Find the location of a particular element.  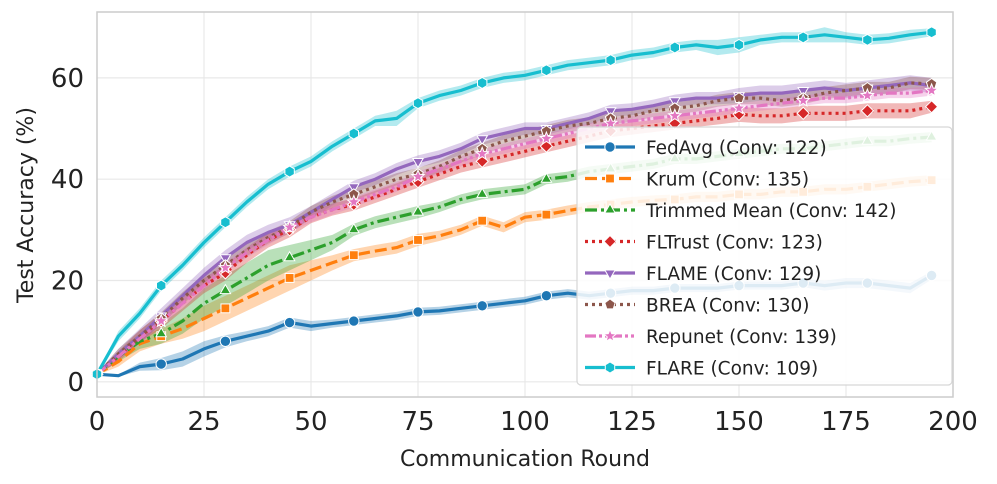

y-axis-label: Test Accuracy (%) is located at coordinates (26, 205).